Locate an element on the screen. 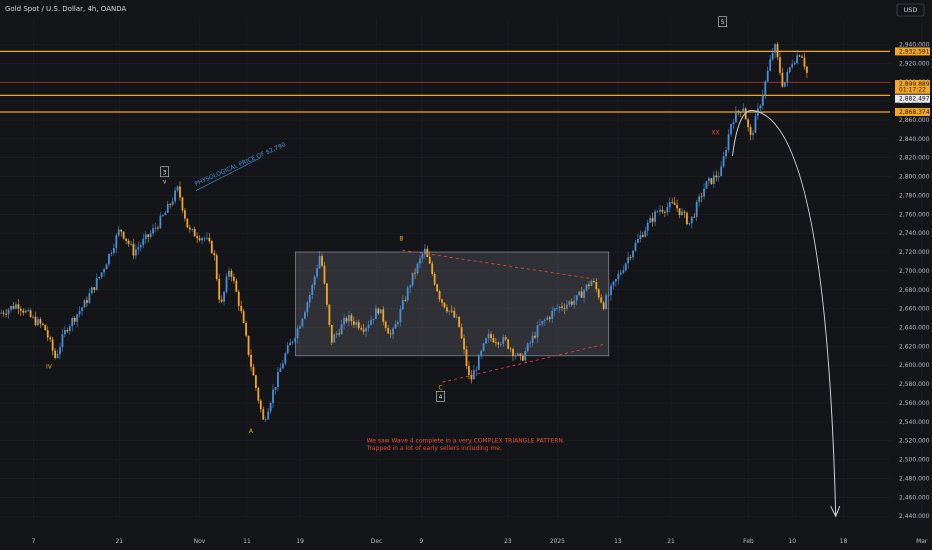 This screenshot has height=550, width=932. currency-button: USD is located at coordinates (910, 10).